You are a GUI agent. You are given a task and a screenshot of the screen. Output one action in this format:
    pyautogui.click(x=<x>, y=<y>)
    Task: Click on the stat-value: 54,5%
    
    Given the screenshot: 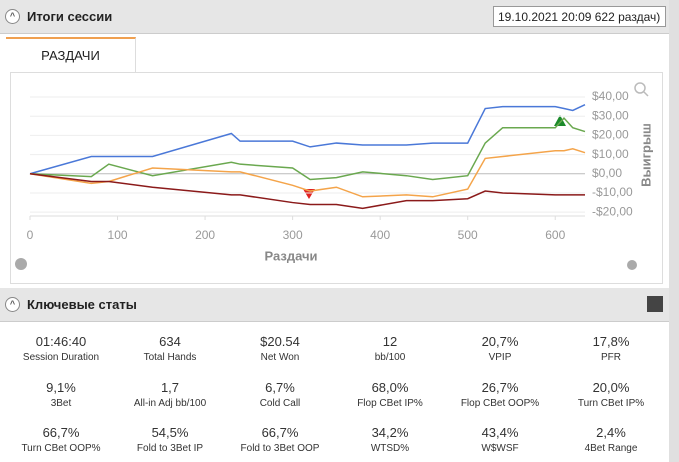 What is the action you would take?
    pyautogui.click(x=170, y=432)
    